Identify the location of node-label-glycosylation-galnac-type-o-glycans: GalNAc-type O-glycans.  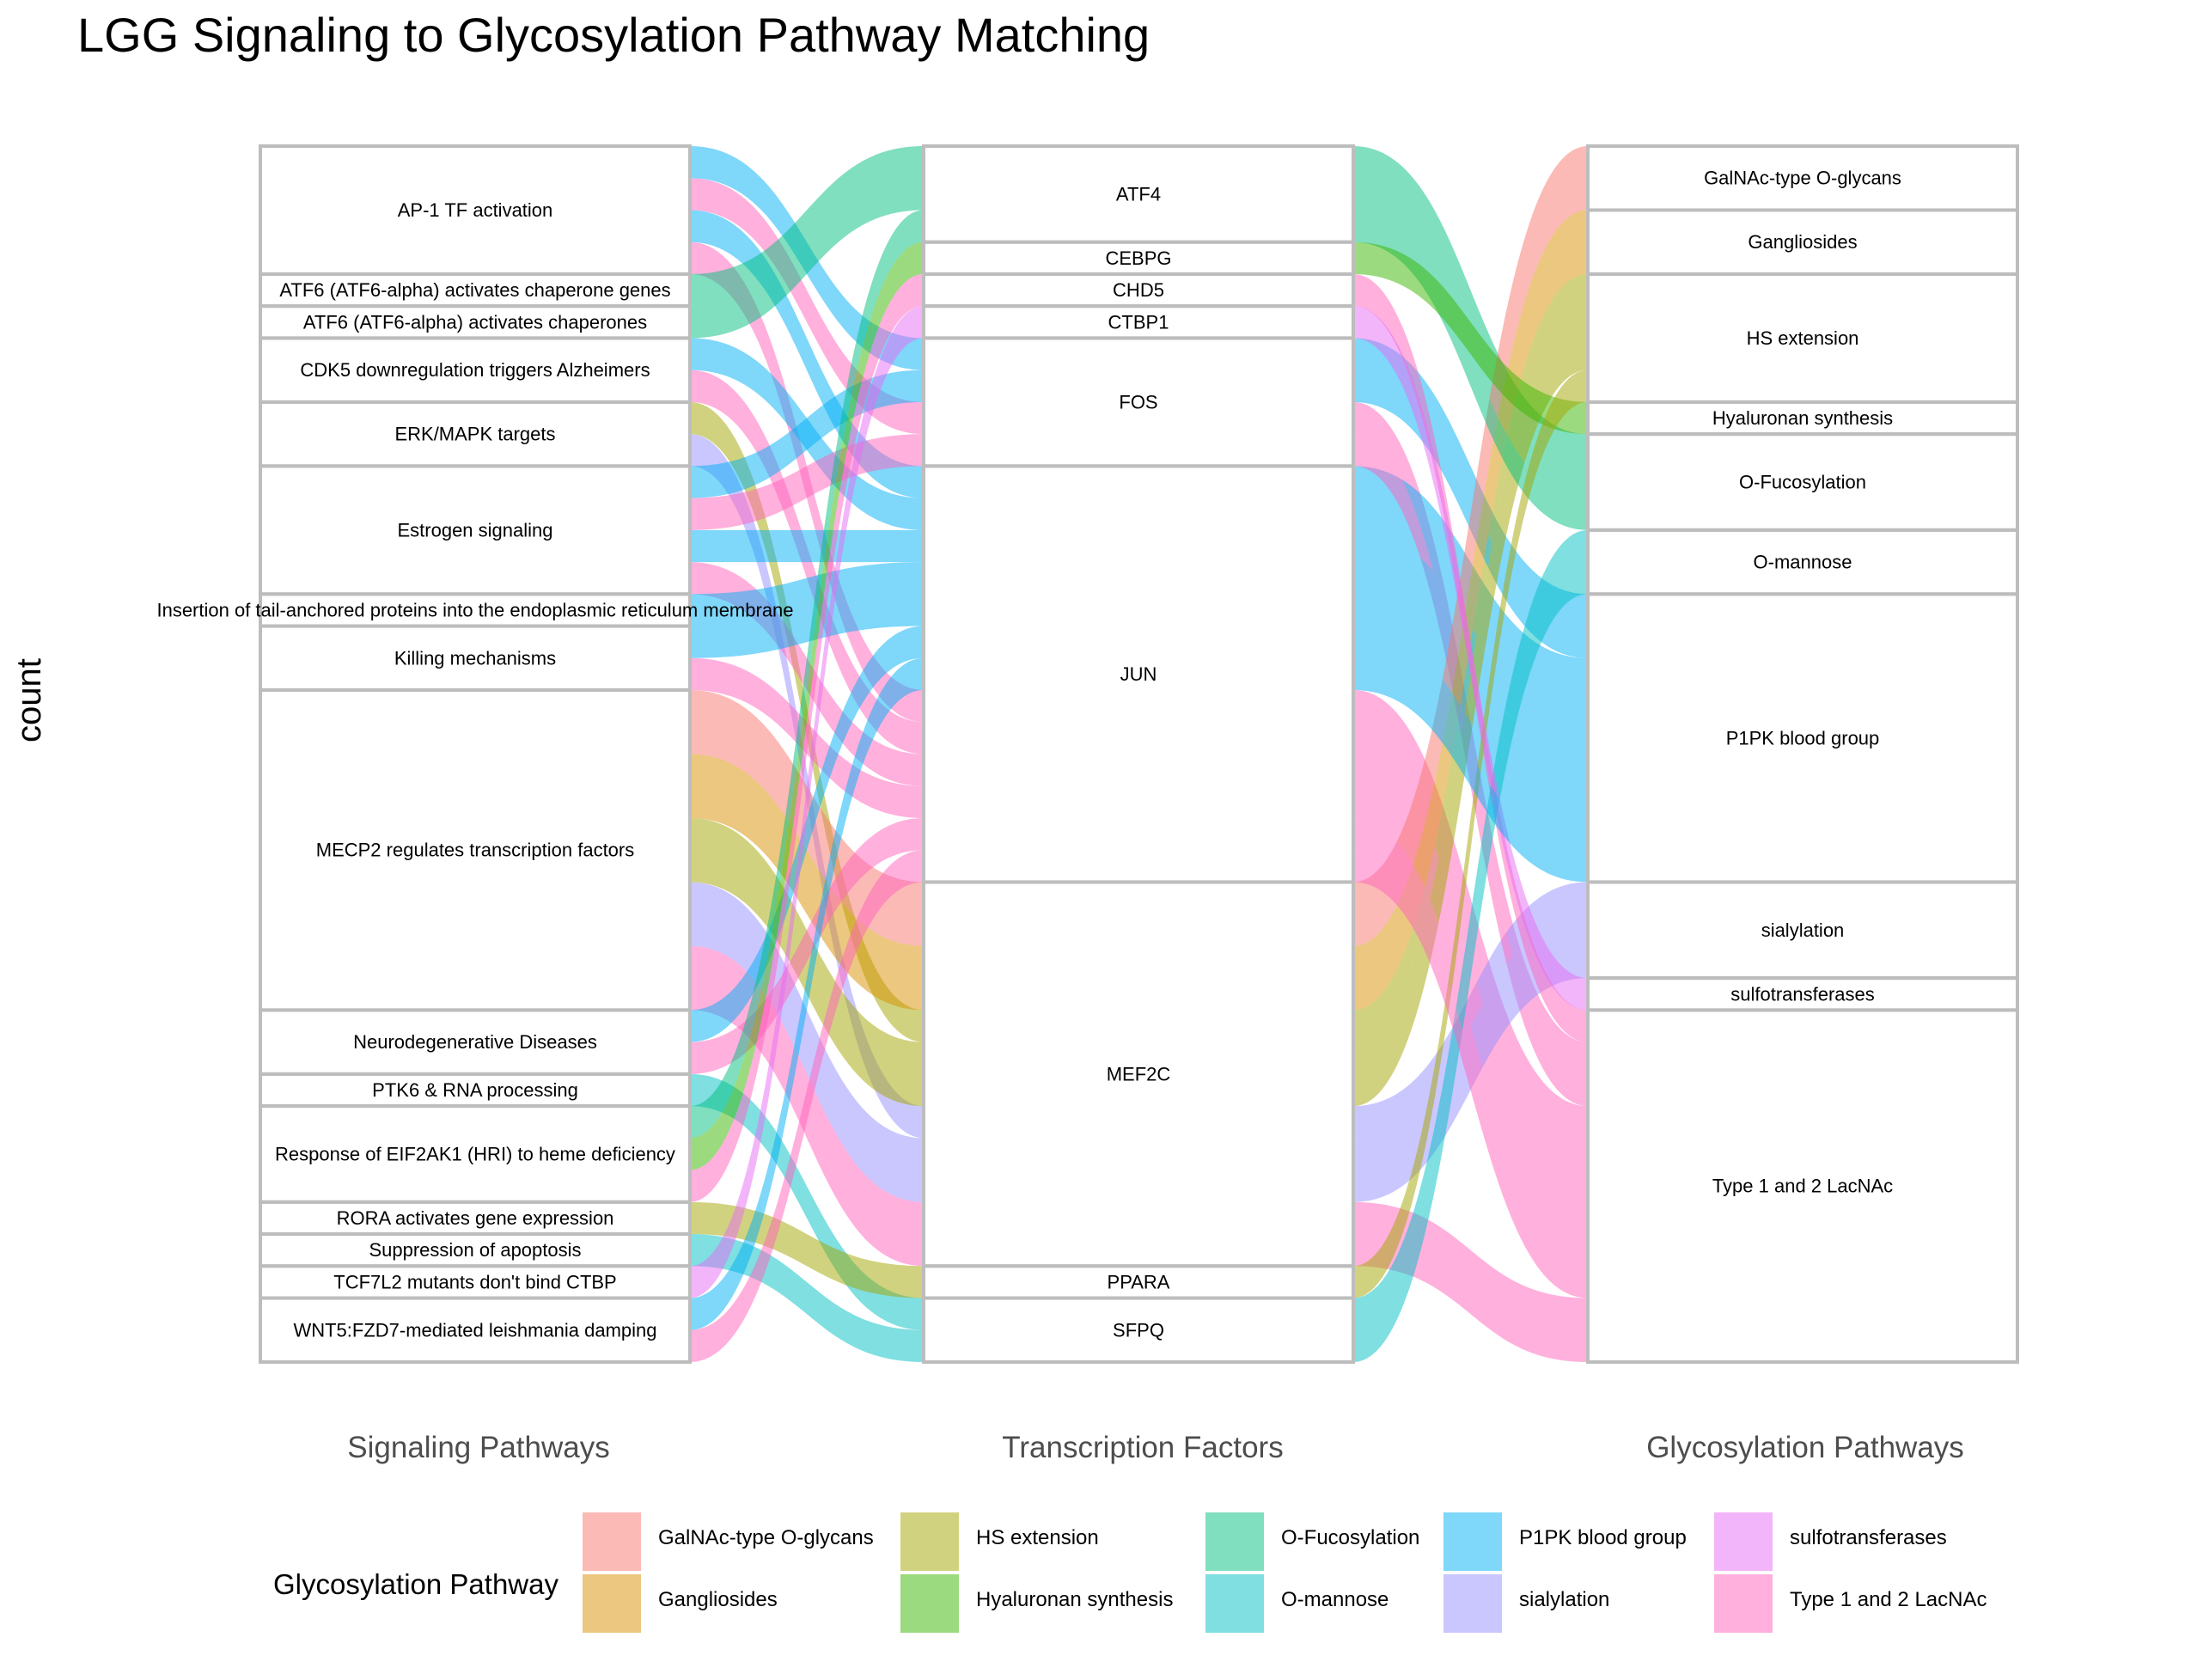
(1803, 179).